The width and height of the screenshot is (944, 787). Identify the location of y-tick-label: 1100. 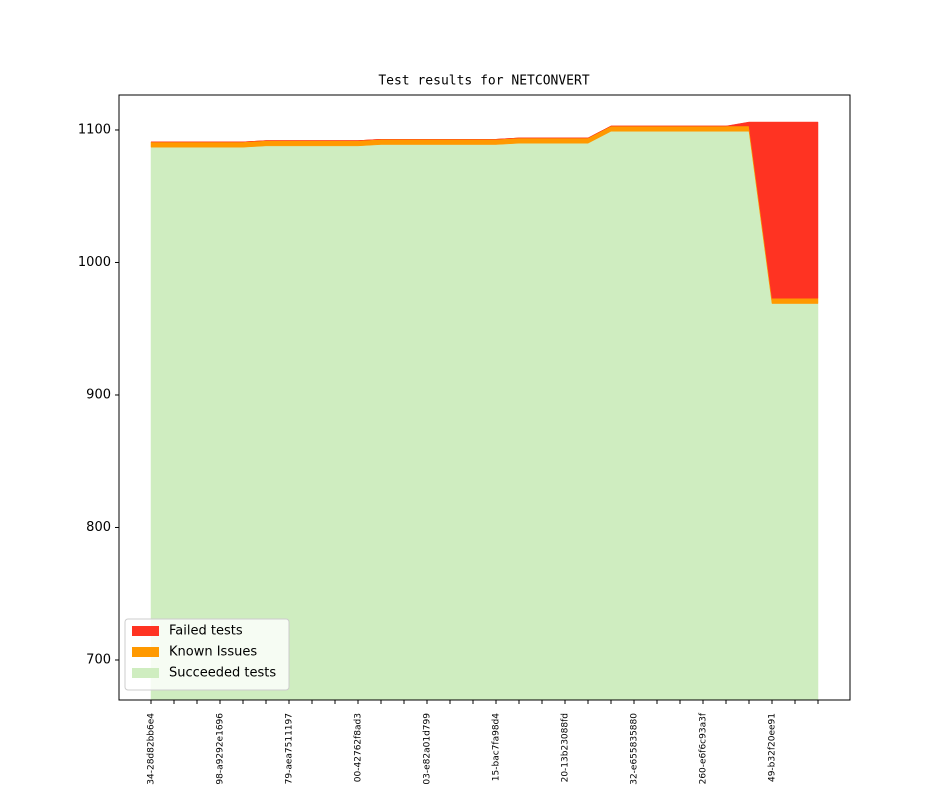
(94, 129).